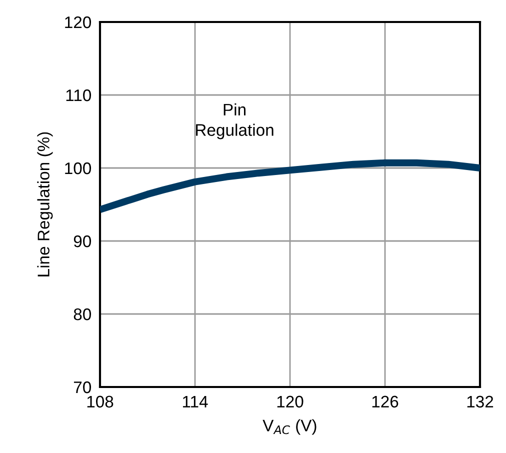  Describe the element at coordinates (480, 402) in the screenshot. I see `x-tick-label: 132` at that location.